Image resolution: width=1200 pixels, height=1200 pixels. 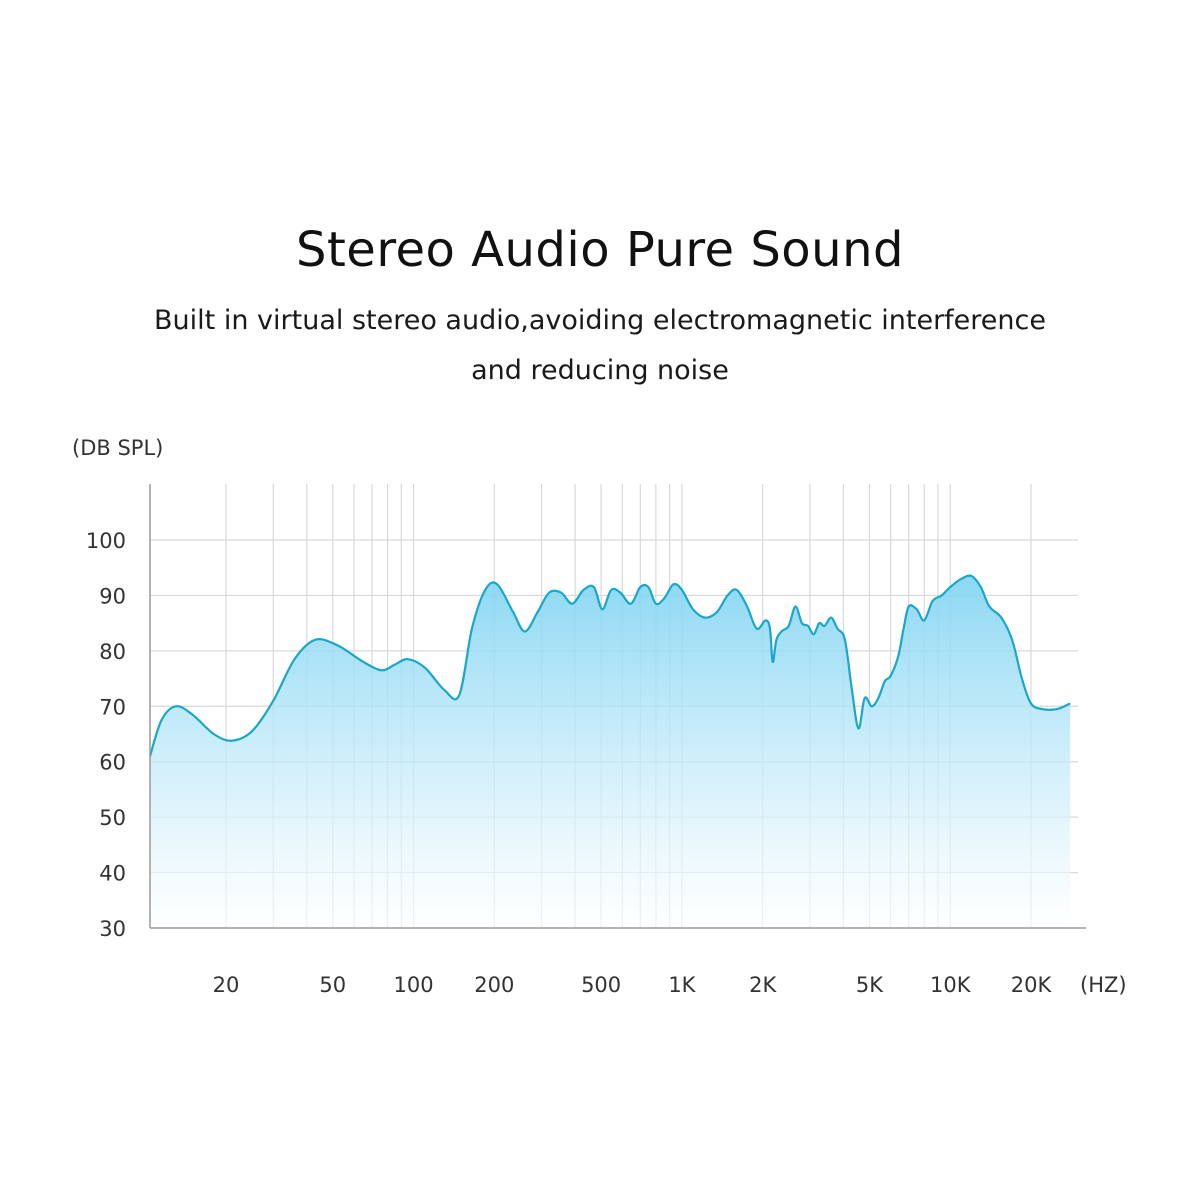 What do you see at coordinates (633, 985) in the screenshot?
I see `x-tick-labels: 20 50 100 200 500 1K 2K 5K 10K 20K` at bounding box center [633, 985].